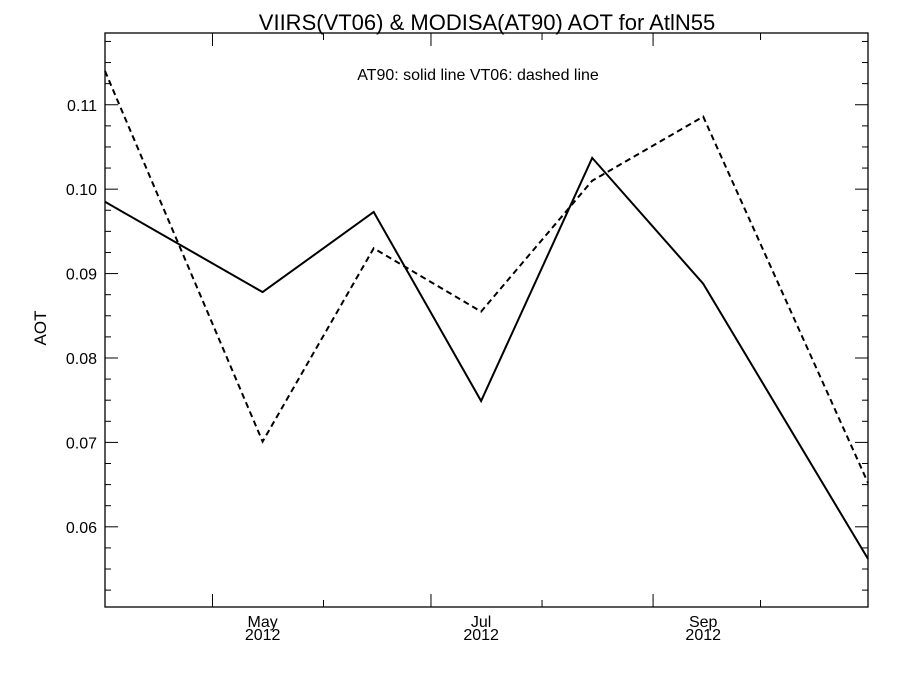 The width and height of the screenshot is (900, 675). Describe the element at coordinates (478, 75) in the screenshot. I see `line-style-note: AT90: solid line VT06: dashed line` at that location.